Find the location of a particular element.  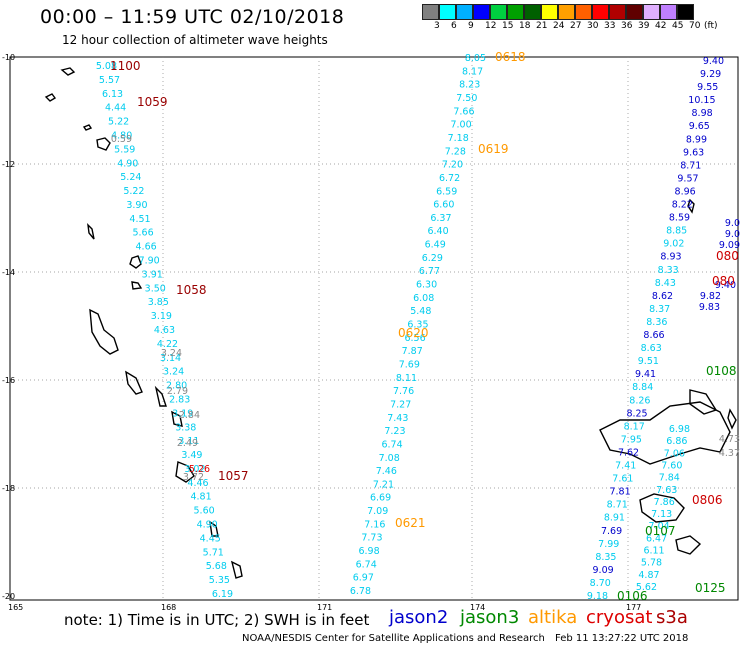

wave-height-value: 6.13 is located at coordinates (112, 94).